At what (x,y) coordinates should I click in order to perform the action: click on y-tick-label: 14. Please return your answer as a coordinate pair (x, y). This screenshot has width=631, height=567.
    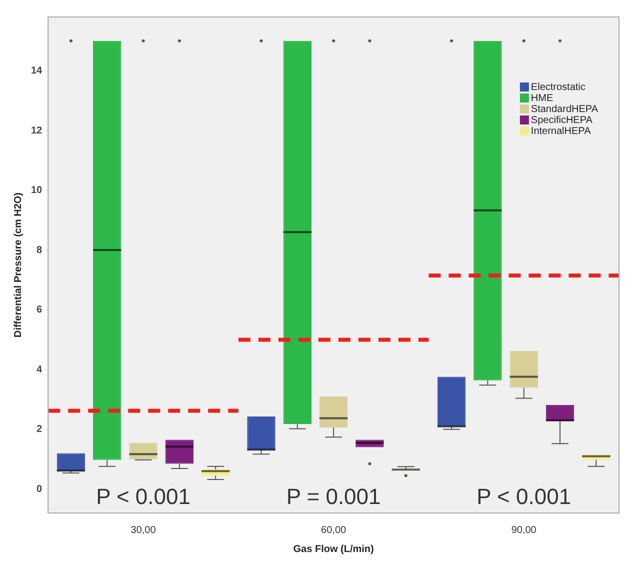
    Looking at the image, I should click on (37, 71).